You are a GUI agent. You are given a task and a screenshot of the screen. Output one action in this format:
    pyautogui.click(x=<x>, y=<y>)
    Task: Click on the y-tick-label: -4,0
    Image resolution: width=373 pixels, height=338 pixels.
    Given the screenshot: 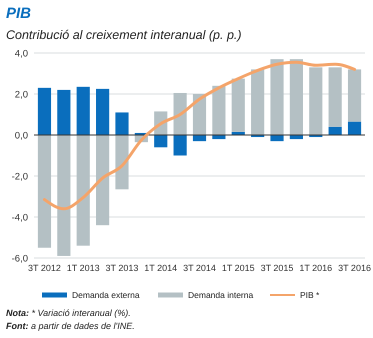 What is the action you would take?
    pyautogui.click(x=20, y=218)
    